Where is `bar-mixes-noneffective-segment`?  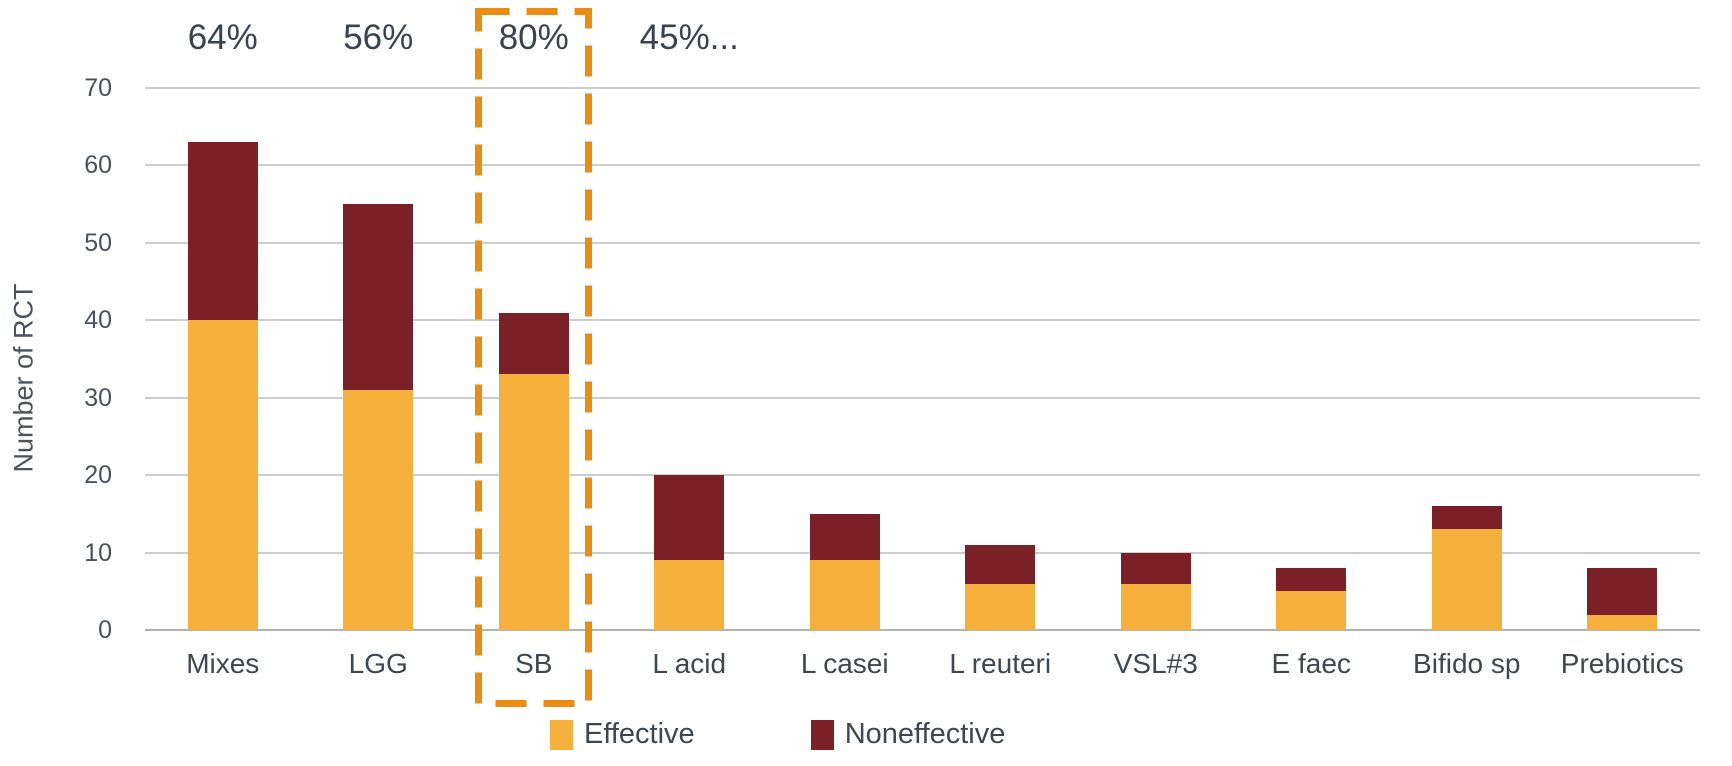
bar-mixes-noneffective-segment is located at coordinates (222, 231).